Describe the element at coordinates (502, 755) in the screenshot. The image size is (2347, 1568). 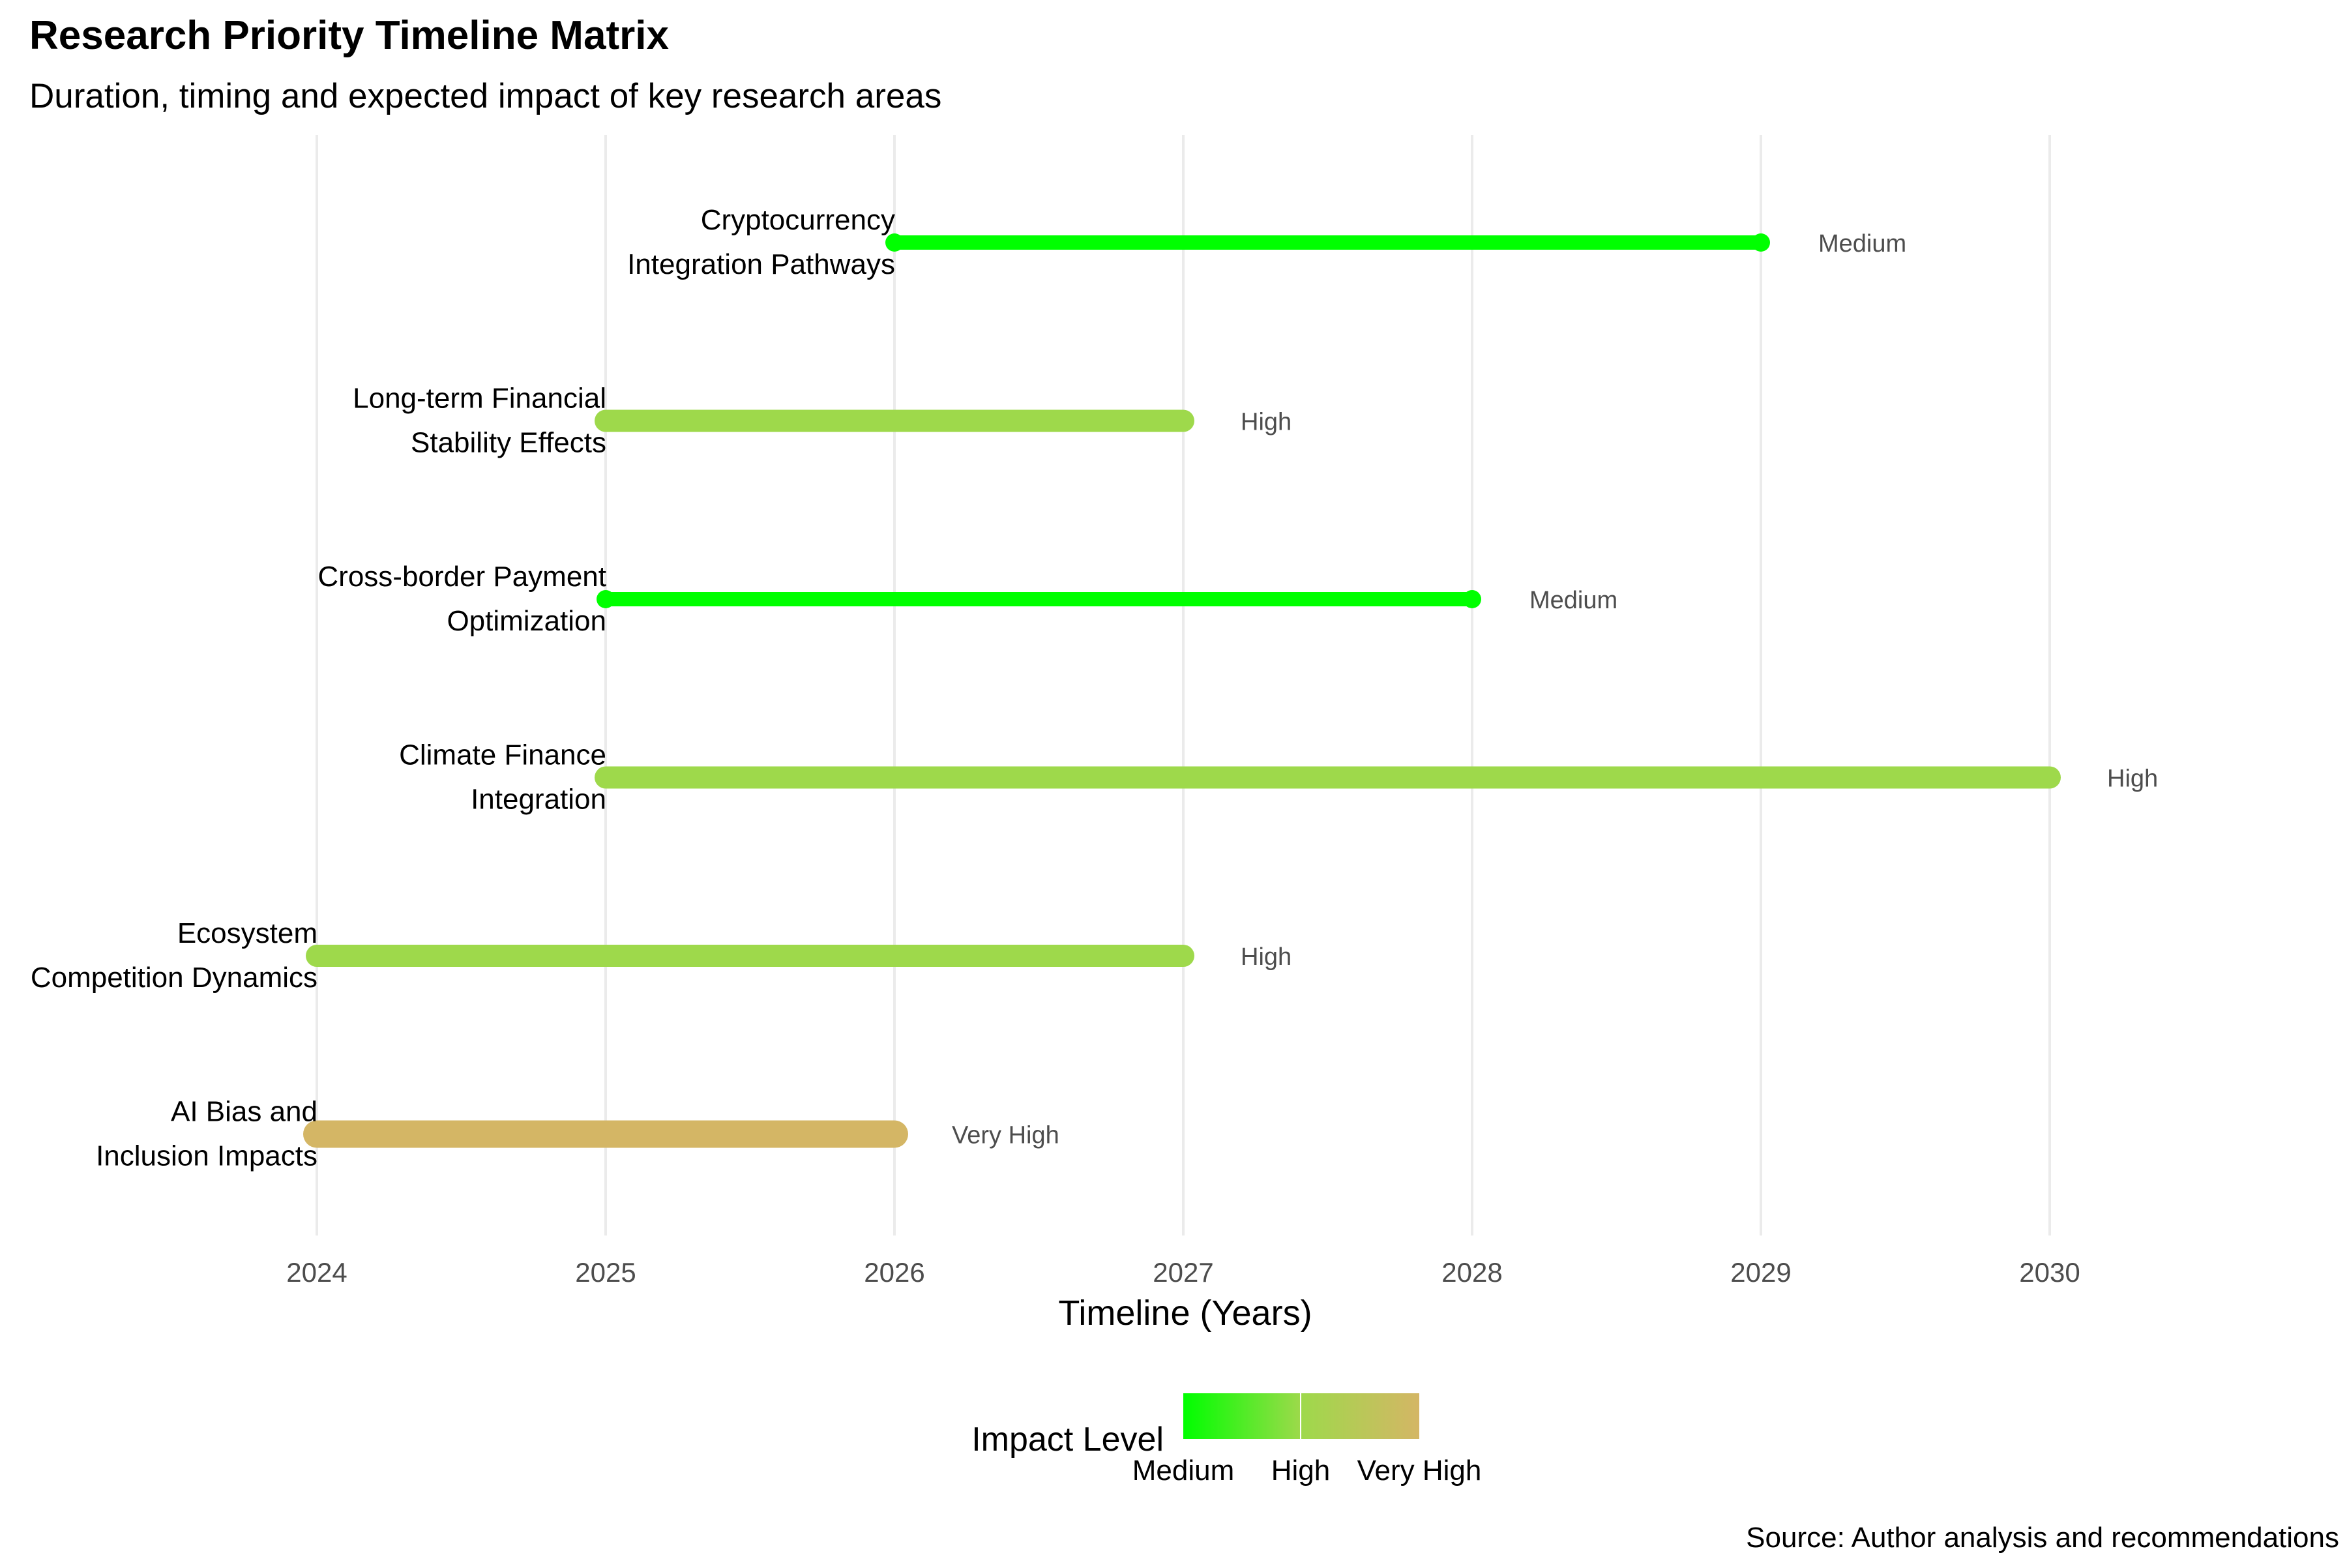
I see `y-axis-label: Climate Finance` at that location.